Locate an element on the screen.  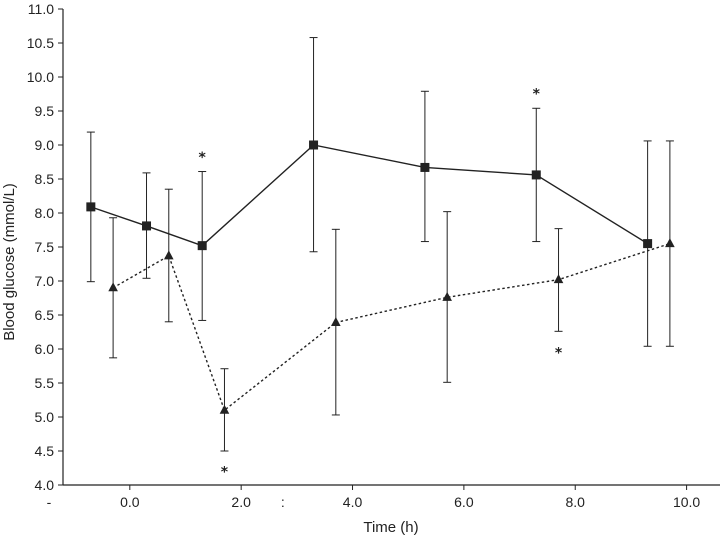
series-line-square is located at coordinates (369, 195).